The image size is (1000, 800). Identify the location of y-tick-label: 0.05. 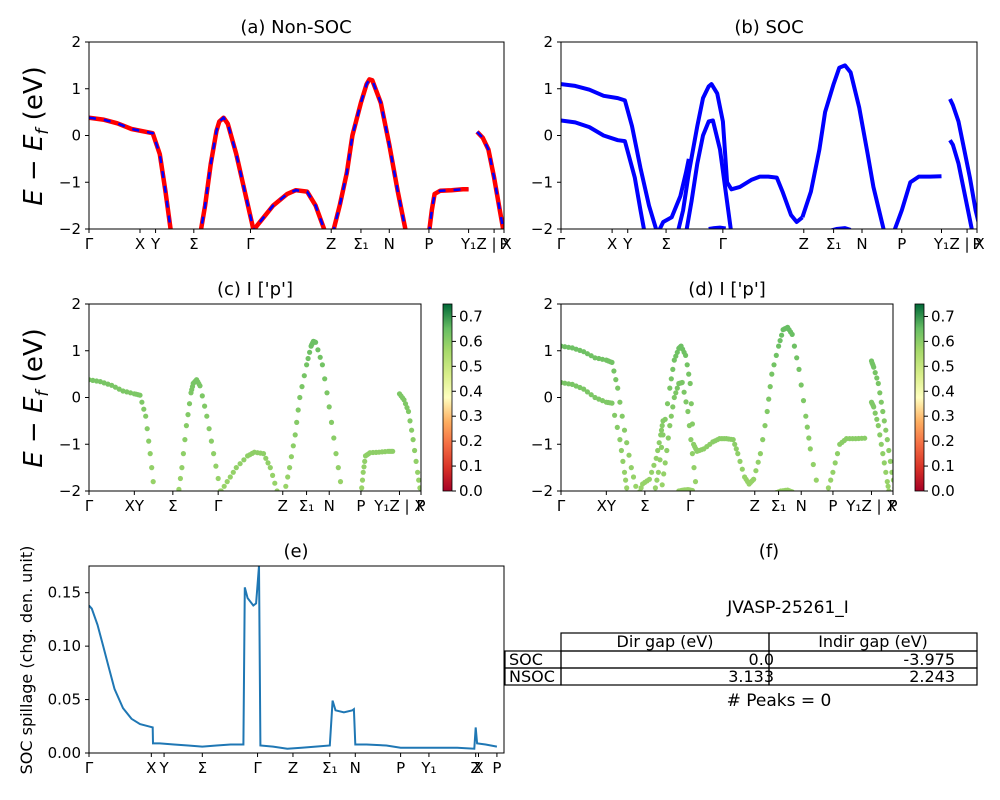
(64, 700).